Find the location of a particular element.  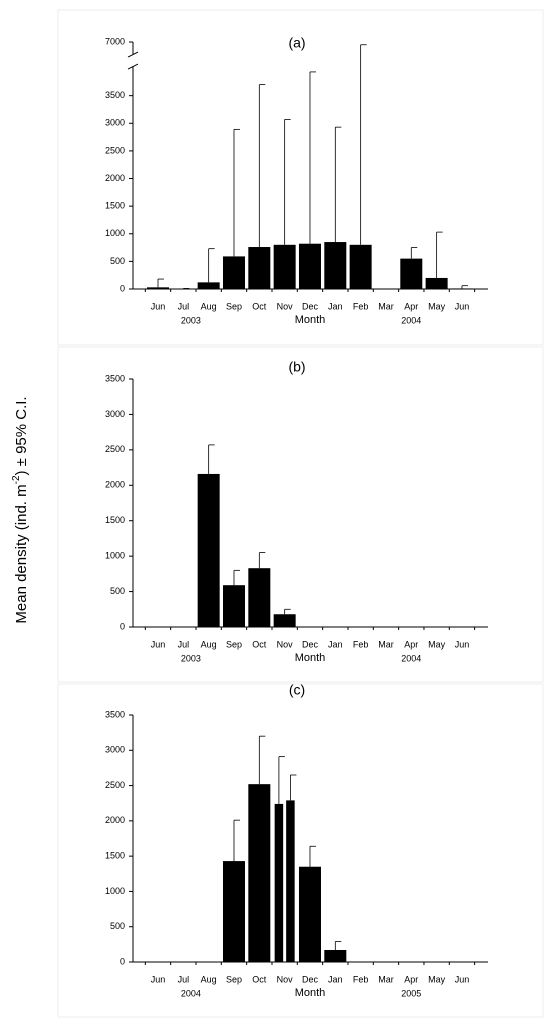

y-axis-label: Mean density (ind. m-2) ± 95% C.I. is located at coordinates (20, 509).